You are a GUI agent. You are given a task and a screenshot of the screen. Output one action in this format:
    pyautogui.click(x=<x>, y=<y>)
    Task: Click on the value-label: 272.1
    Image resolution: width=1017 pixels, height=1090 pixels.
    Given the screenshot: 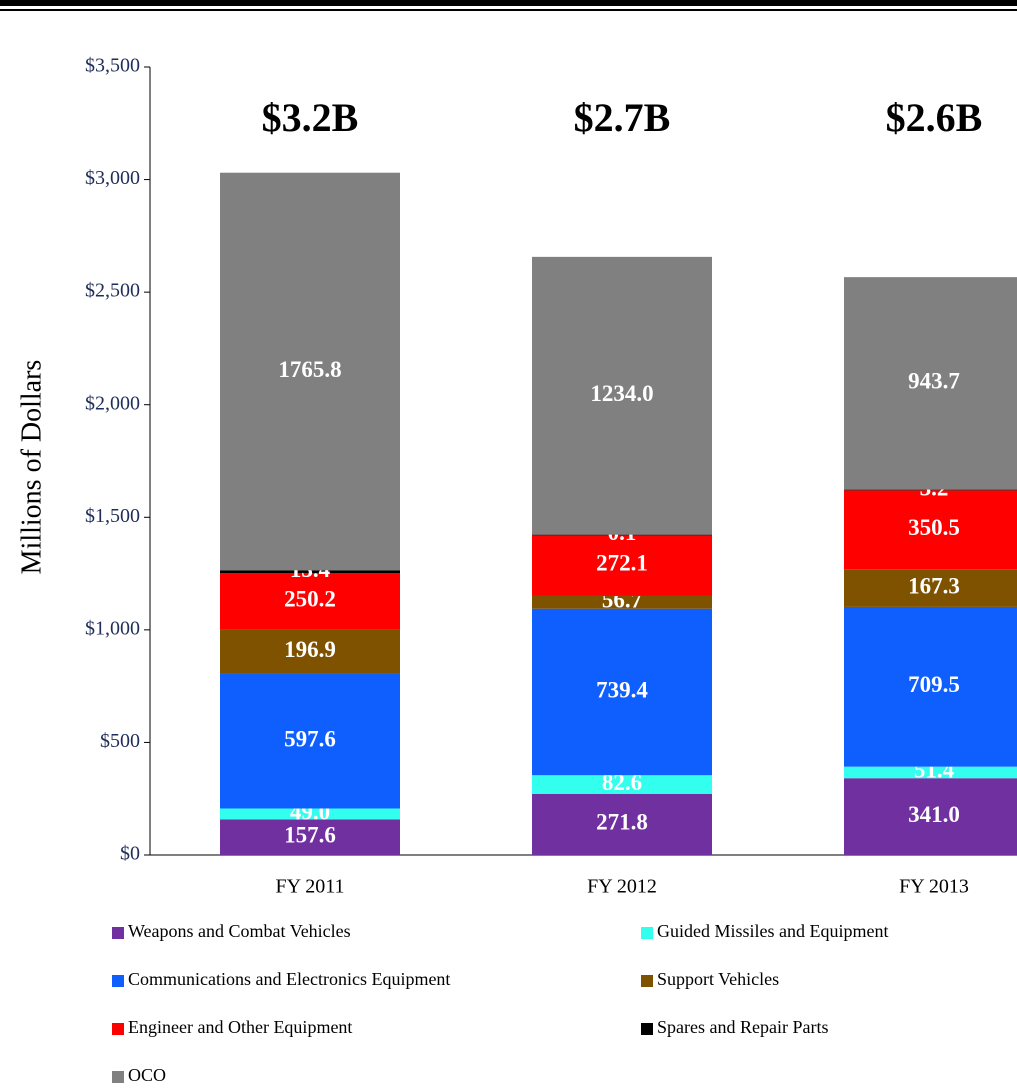 What is the action you would take?
    pyautogui.click(x=622, y=563)
    